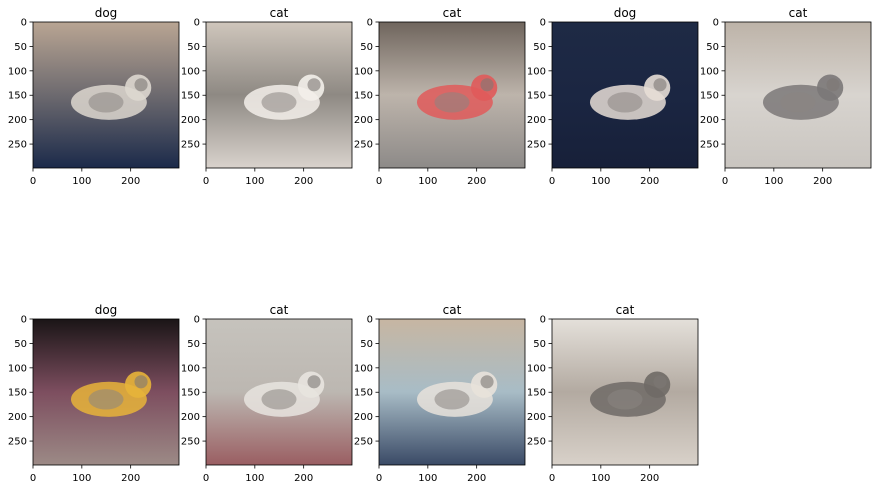  What do you see at coordinates (106, 13) in the screenshot?
I see `panel-title: dog` at bounding box center [106, 13].